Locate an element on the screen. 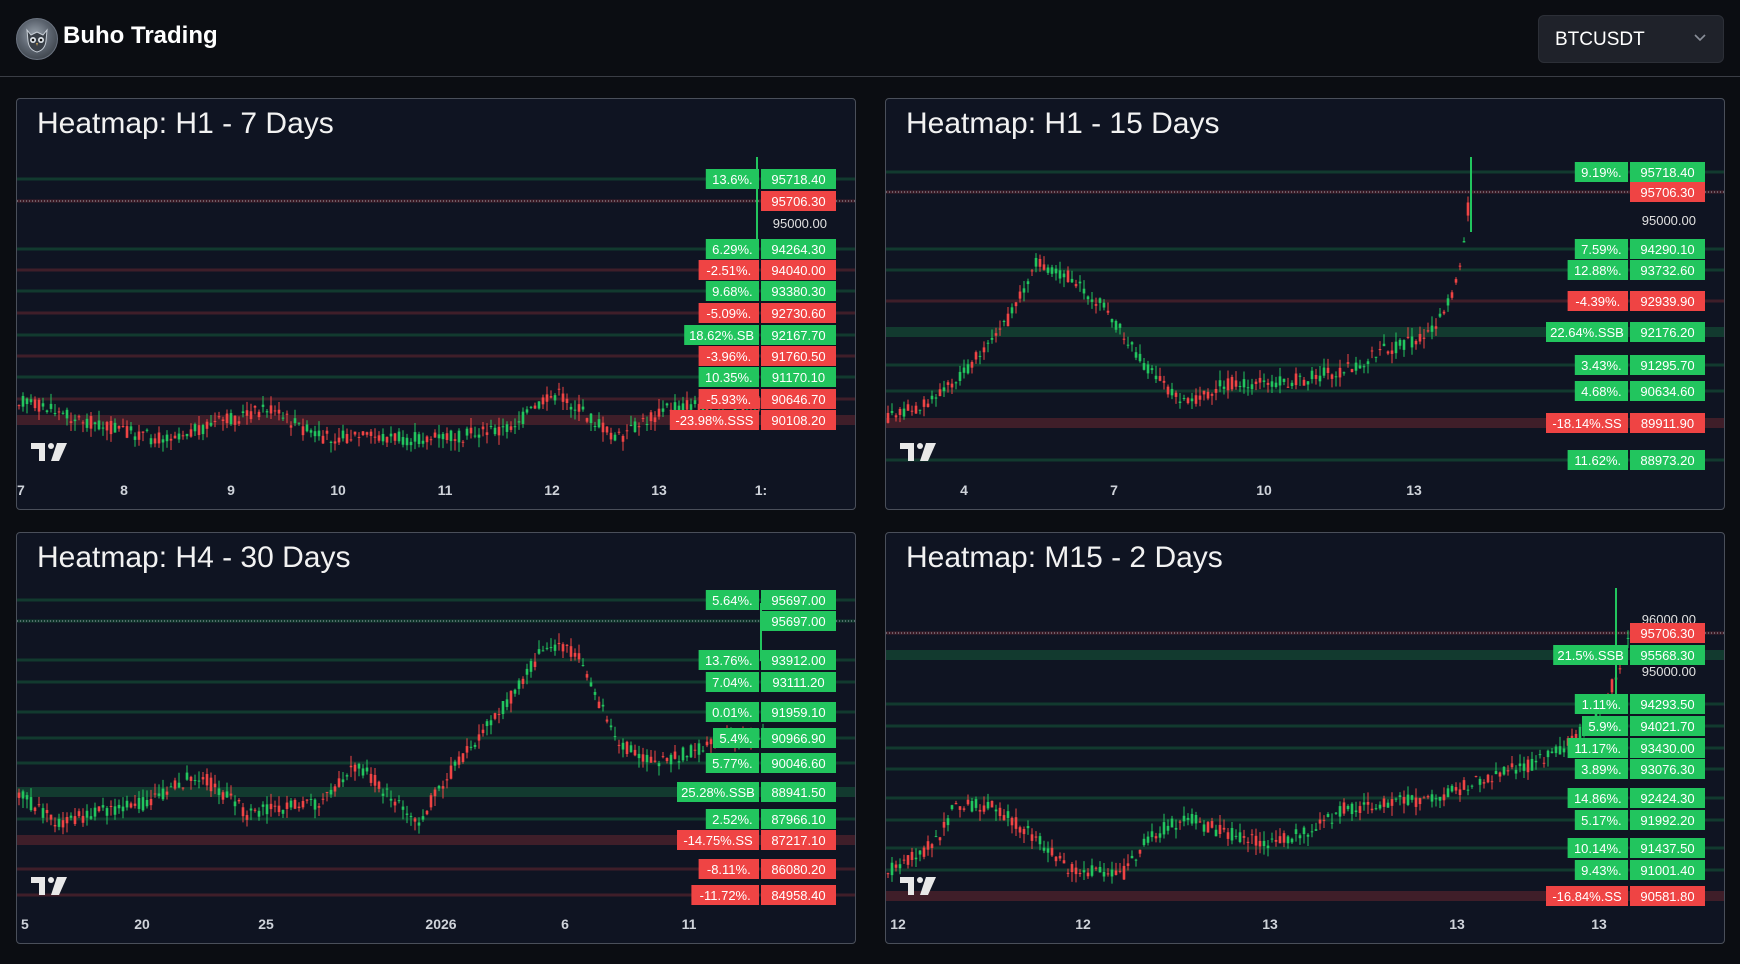 This screenshot has height=964, width=1740. level-price: 88941.50 is located at coordinates (798, 792).